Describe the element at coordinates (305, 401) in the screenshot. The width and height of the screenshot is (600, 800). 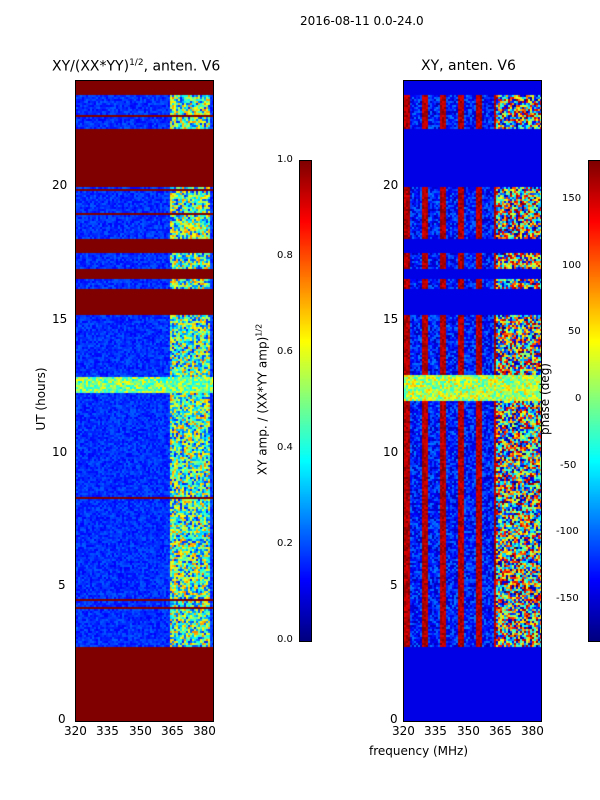
I see `amplitude-colorbar` at that location.